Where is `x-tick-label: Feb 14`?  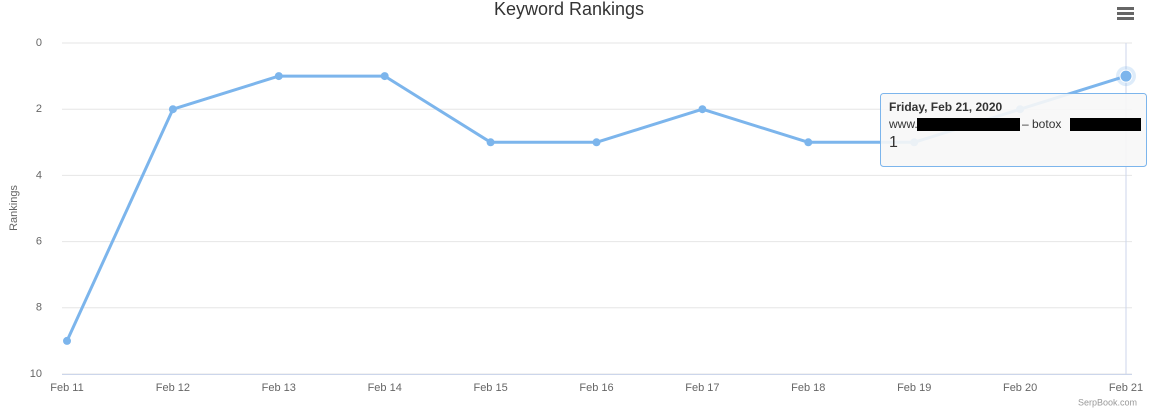 x-tick-label: Feb 14 is located at coordinates (385, 388).